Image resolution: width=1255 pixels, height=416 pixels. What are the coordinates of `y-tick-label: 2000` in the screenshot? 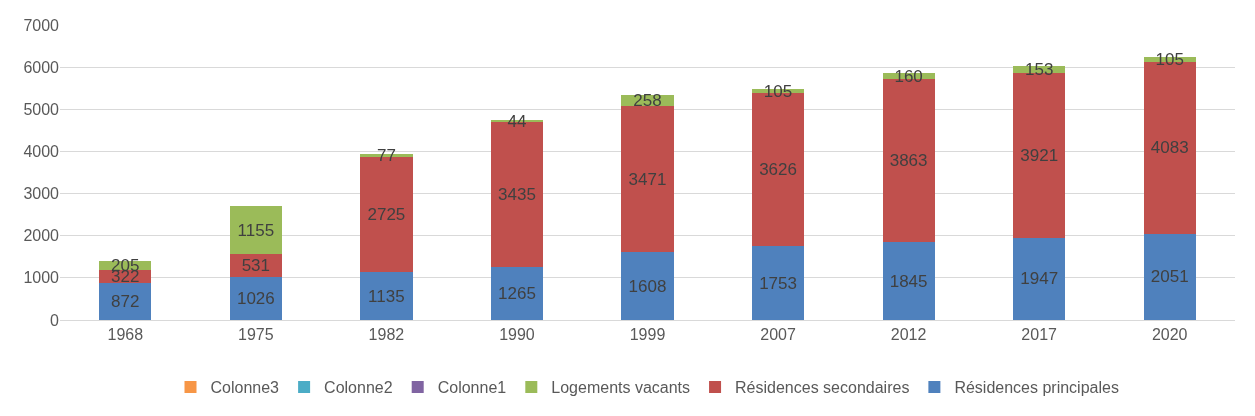 It's located at (41, 236).